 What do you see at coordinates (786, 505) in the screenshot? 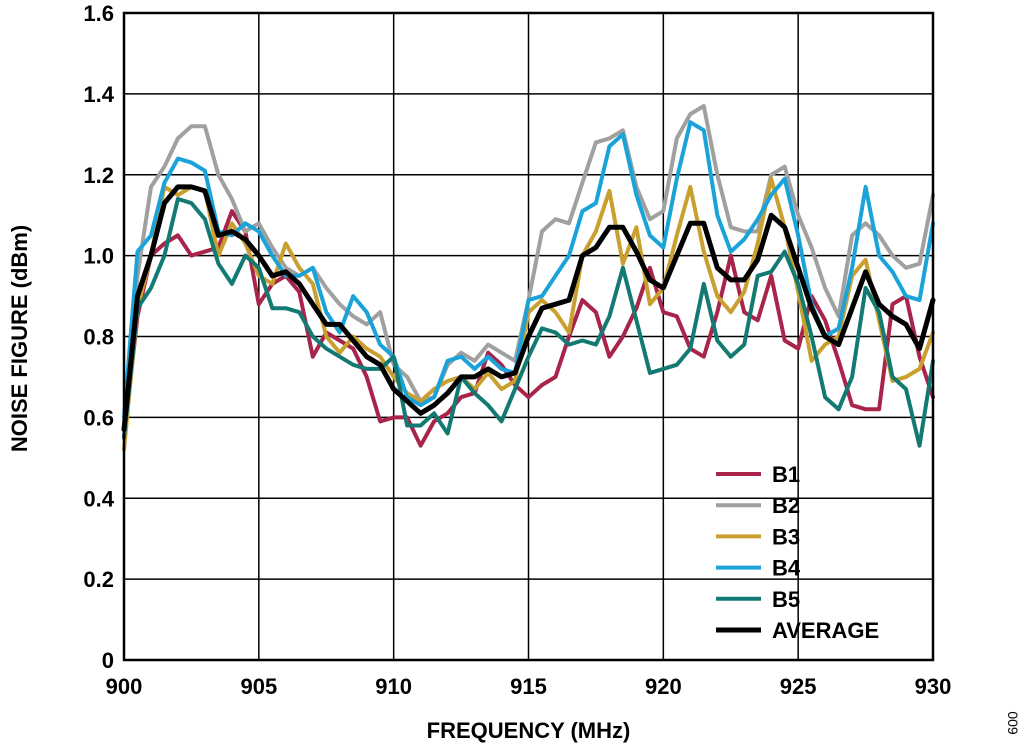
I see `legend-label-b2: B2` at bounding box center [786, 505].